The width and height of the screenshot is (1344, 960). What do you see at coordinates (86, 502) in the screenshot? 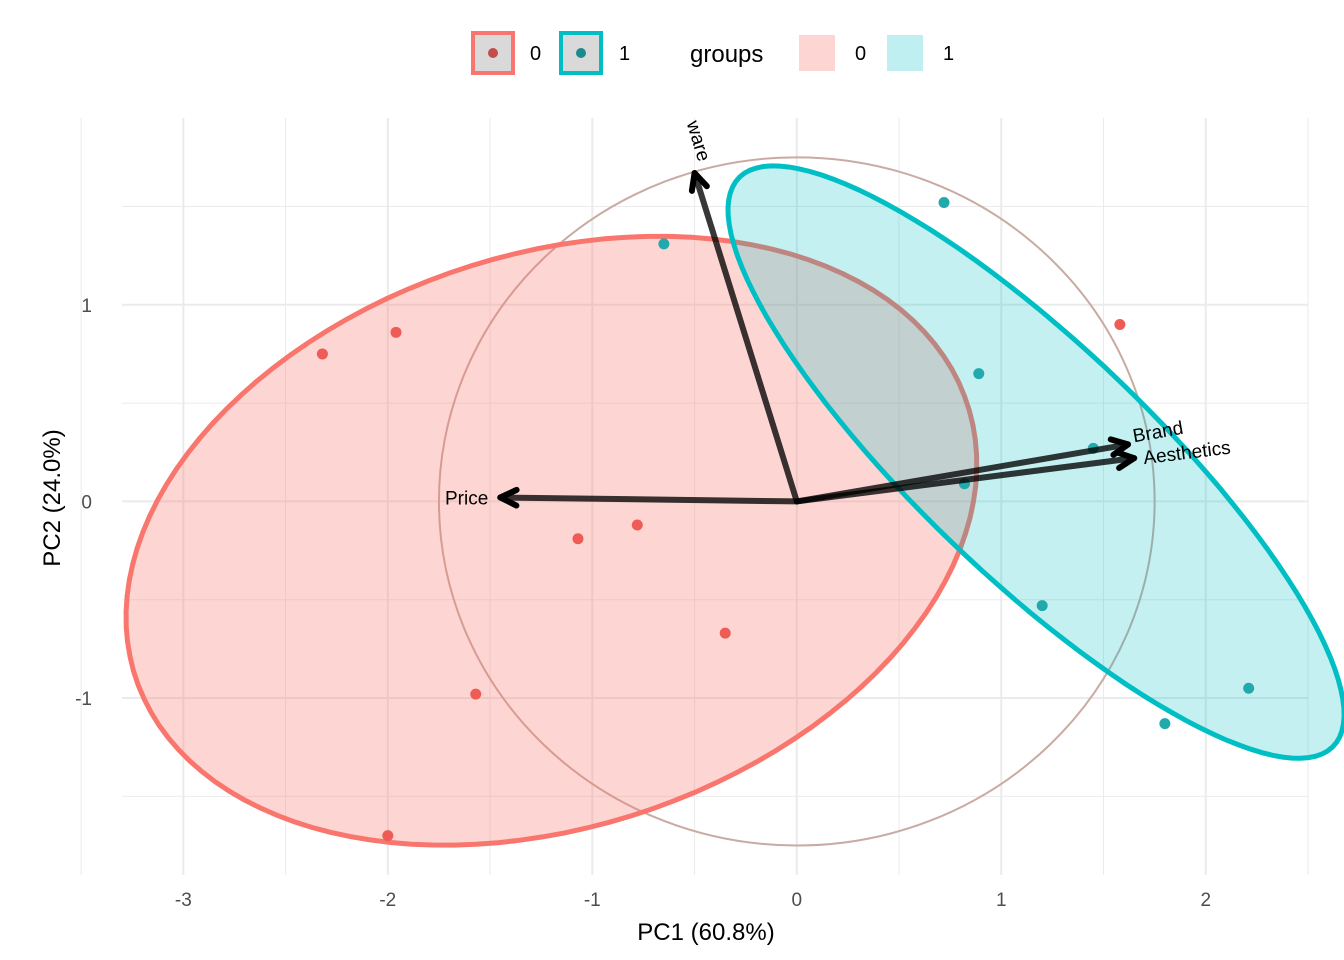
I see `y-tick-label: 0` at bounding box center [86, 502].